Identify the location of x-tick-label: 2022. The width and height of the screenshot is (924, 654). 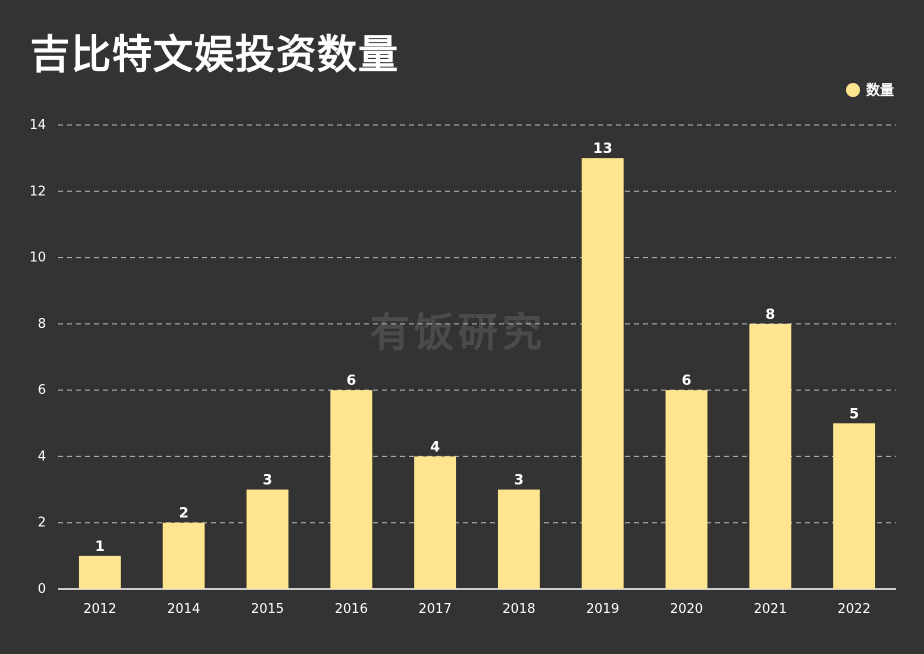
(854, 609).